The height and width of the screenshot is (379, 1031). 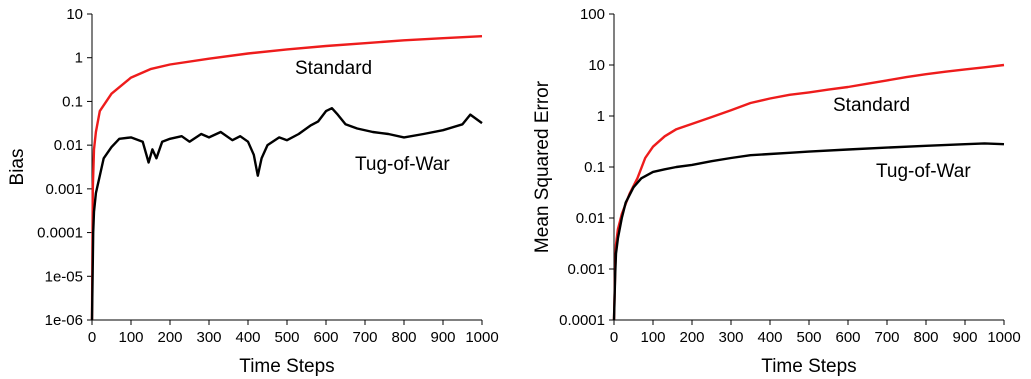 I want to click on bias-tug-of-war-annotation: Tug-of-War, so click(x=402, y=164).